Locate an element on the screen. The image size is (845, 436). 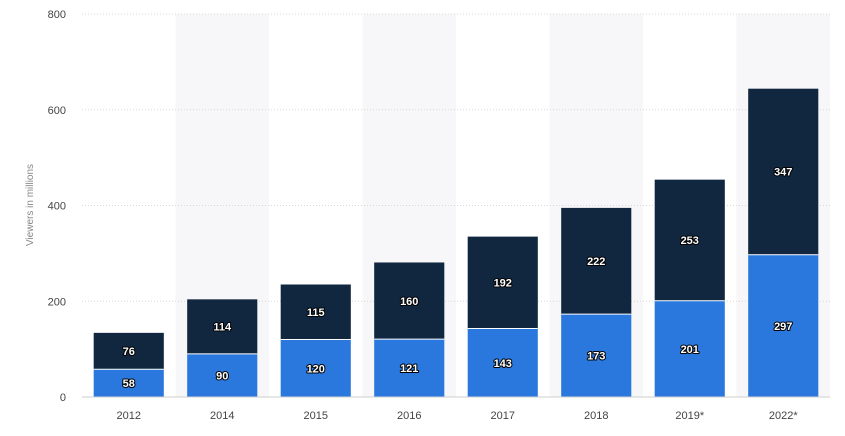
x-tick-label: 2016 is located at coordinates (409, 416).